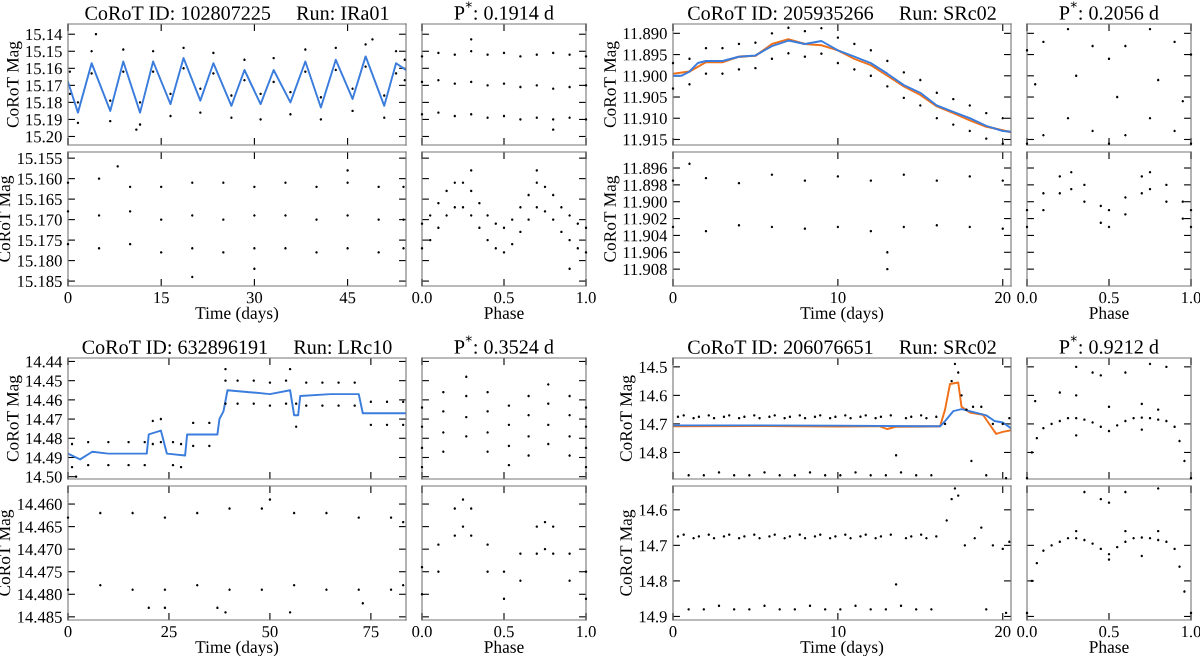 This screenshot has width=1200, height=656. What do you see at coordinates (842, 13) in the screenshot?
I see `chart-title: CoRoT ID: 205935266 Run: SRc02` at bounding box center [842, 13].